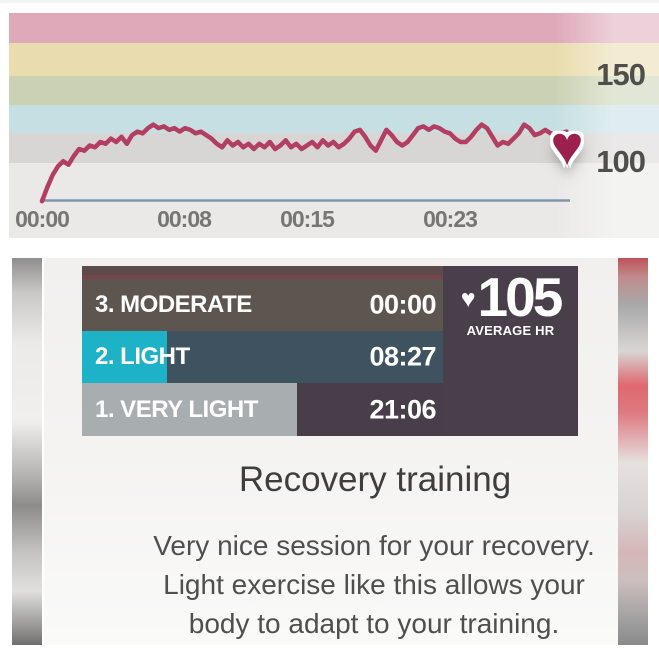  I want to click on zone-row-very-light: 1. VERY LIGHT 21:06, so click(262, 409).